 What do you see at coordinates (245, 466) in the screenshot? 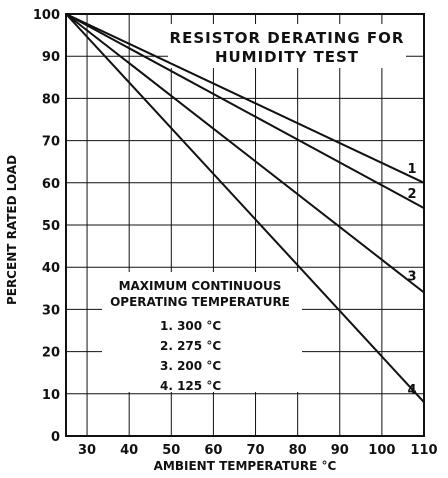
I see `x-axis-label: AMBIENT TEMPERATURE °C` at bounding box center [245, 466].